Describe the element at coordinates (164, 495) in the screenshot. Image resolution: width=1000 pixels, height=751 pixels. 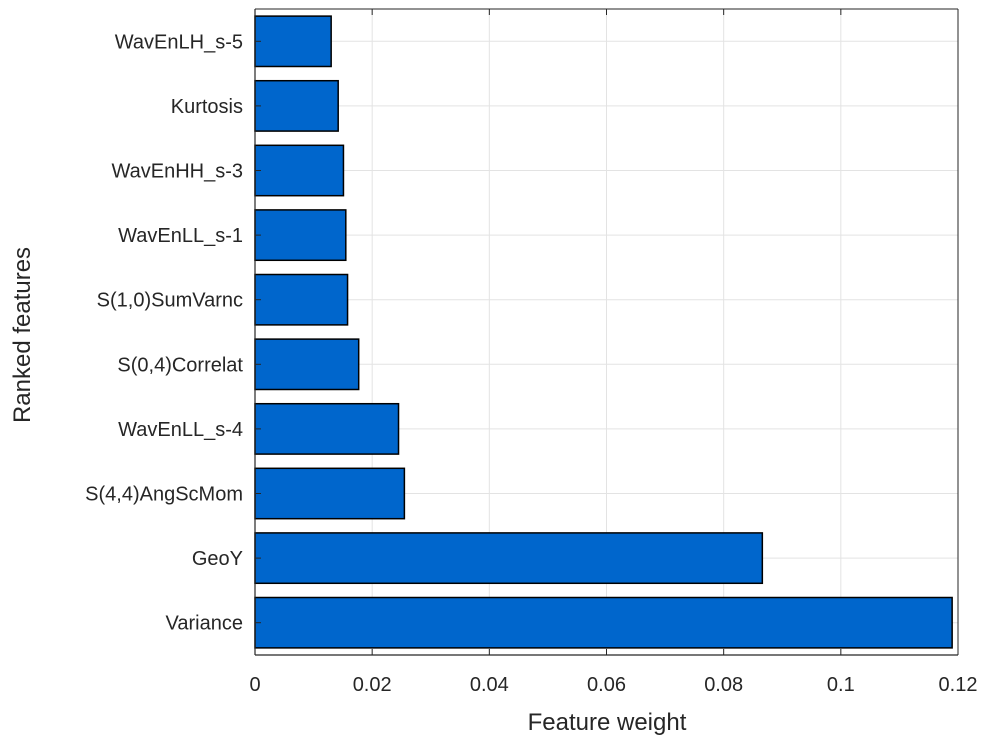
I see `y-tick-label: S(4,4)AngScMom` at that location.